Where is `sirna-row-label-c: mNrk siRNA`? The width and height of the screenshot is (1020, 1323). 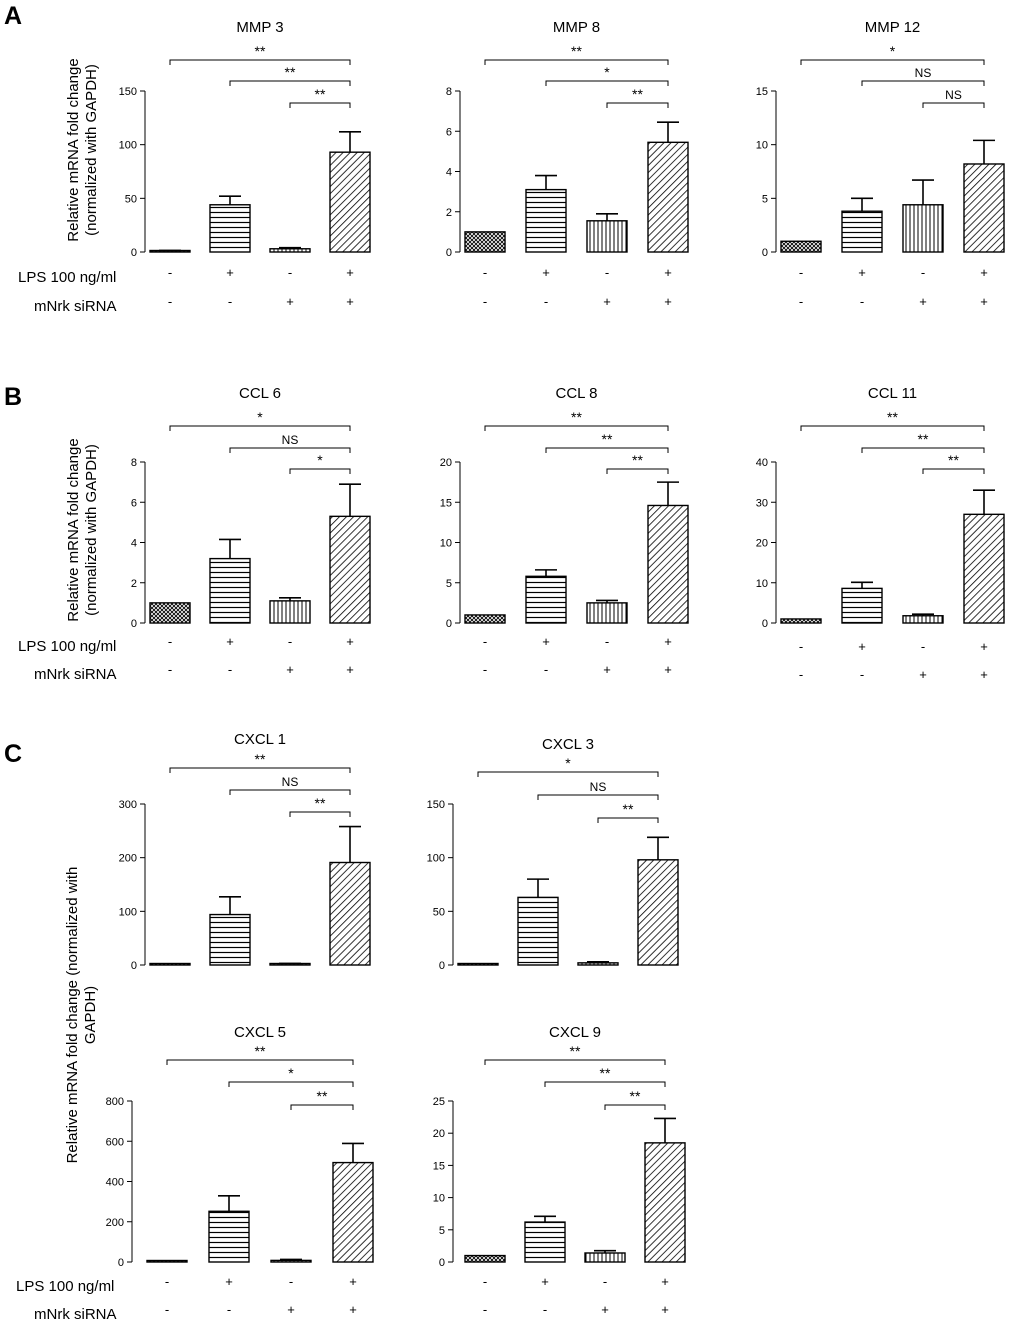 sirna-row-label-c: mNrk siRNA is located at coordinates (75, 1314).